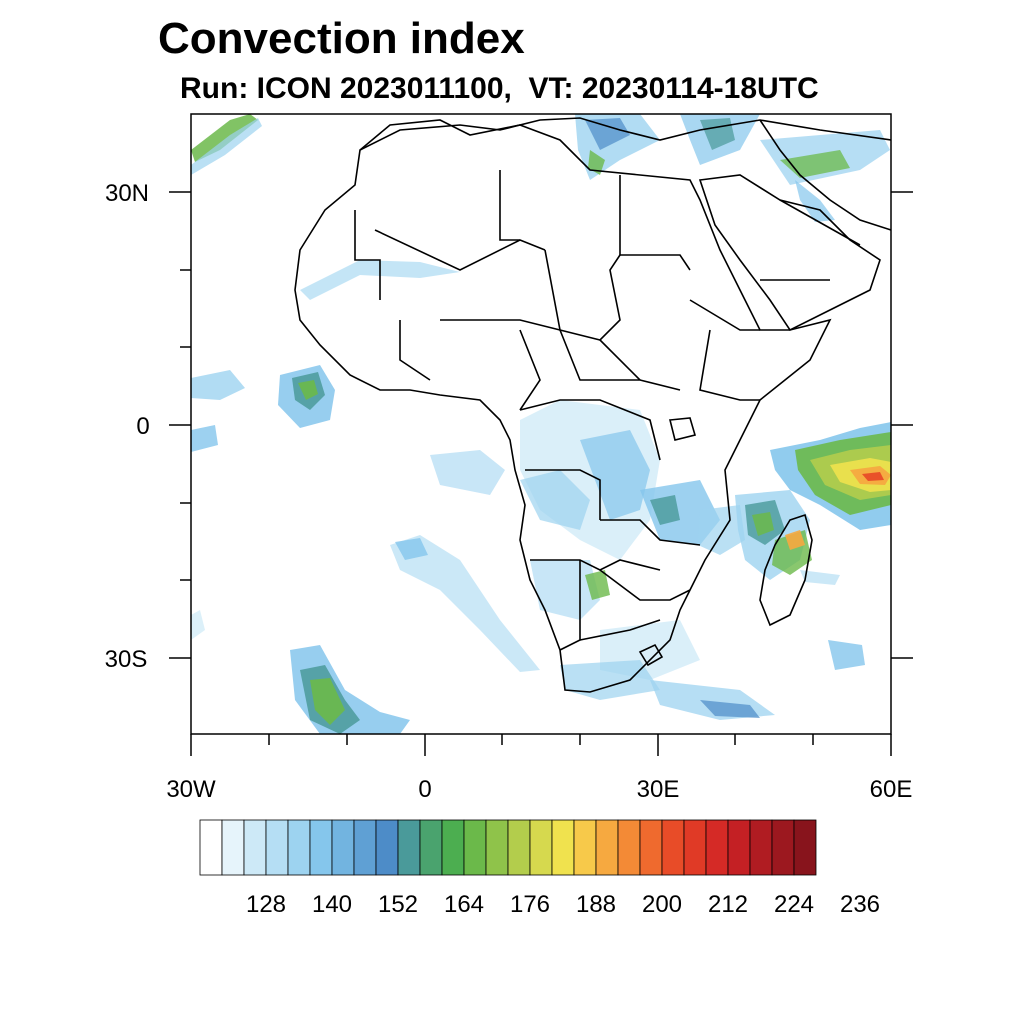 The height and width of the screenshot is (1024, 1024). Describe the element at coordinates (398, 904) in the screenshot. I see `colorbar-label: 152` at that location.